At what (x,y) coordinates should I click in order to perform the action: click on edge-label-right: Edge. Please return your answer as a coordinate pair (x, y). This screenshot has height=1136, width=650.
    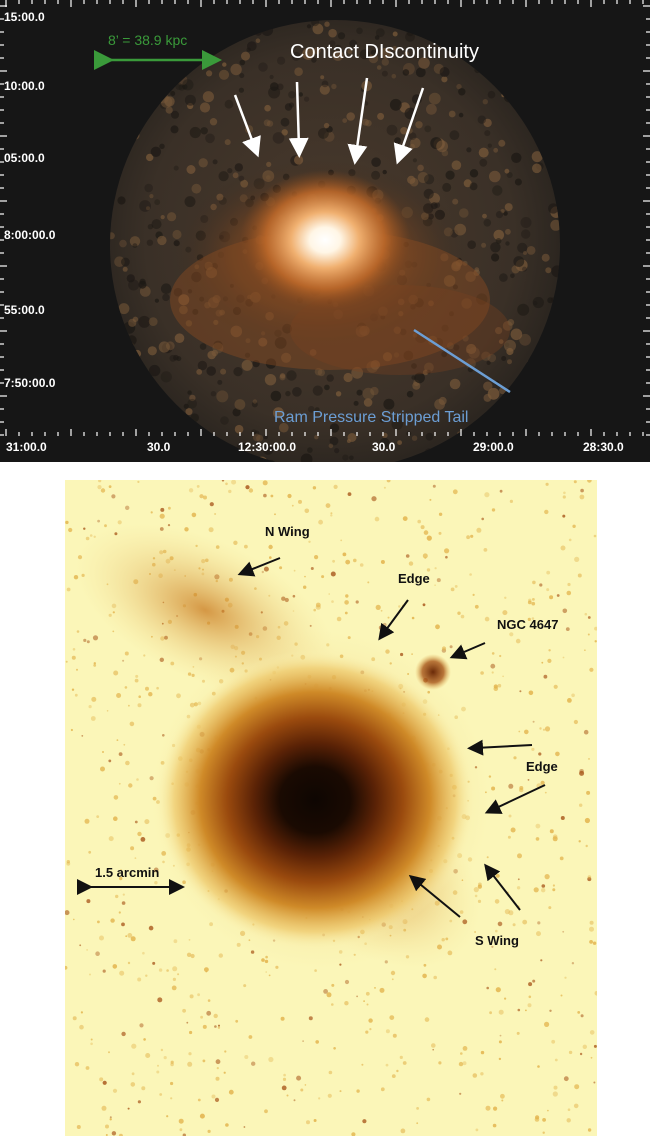
    Looking at the image, I should click on (542, 766).